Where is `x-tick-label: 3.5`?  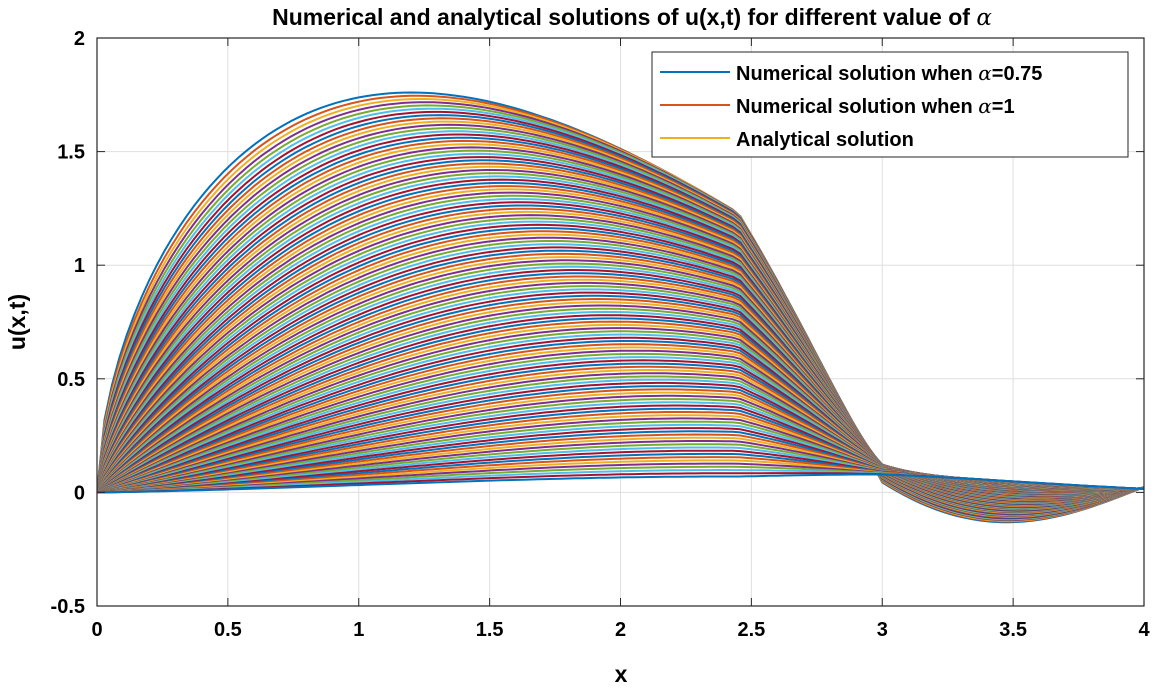
x-tick-label: 3.5 is located at coordinates (1013, 630).